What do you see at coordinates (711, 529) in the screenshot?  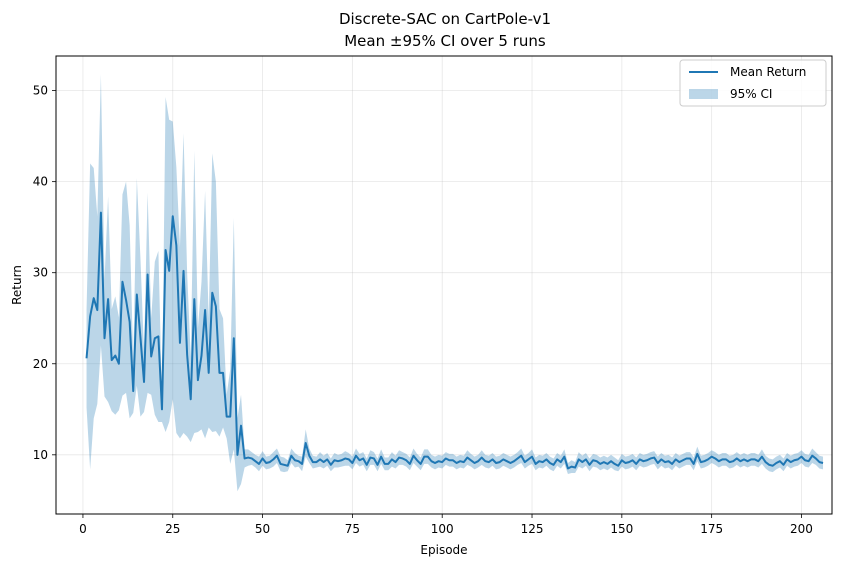 I see `x-tick-label: 175` at bounding box center [711, 529].